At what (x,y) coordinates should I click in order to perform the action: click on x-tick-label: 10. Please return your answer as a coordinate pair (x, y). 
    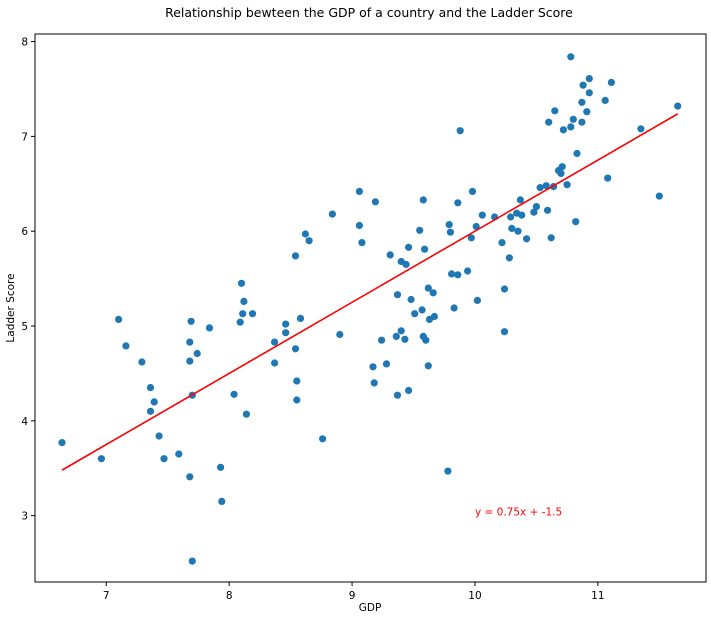
    Looking at the image, I should click on (474, 596).